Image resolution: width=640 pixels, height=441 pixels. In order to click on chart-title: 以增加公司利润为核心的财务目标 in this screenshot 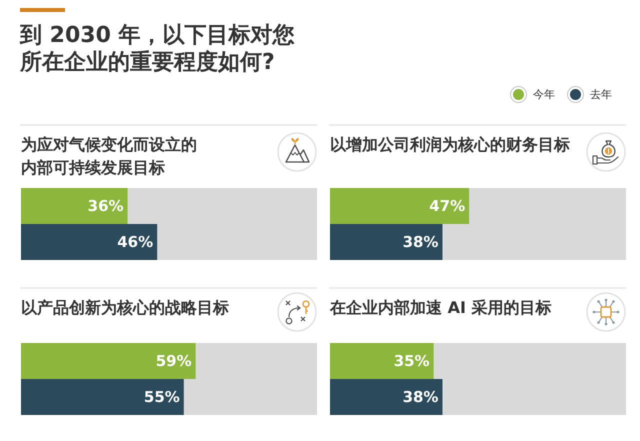, I will do `click(450, 145)`.